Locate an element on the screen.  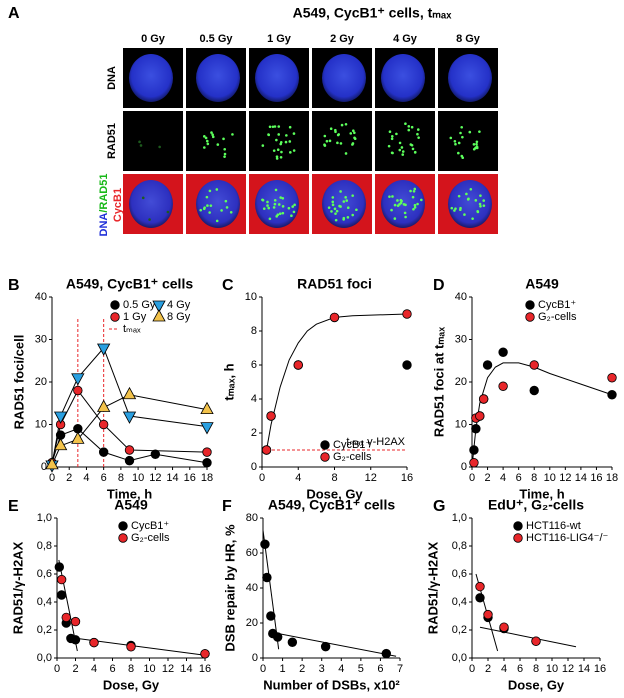
y-tick-label: 0,2 is located at coordinates (44, 630).